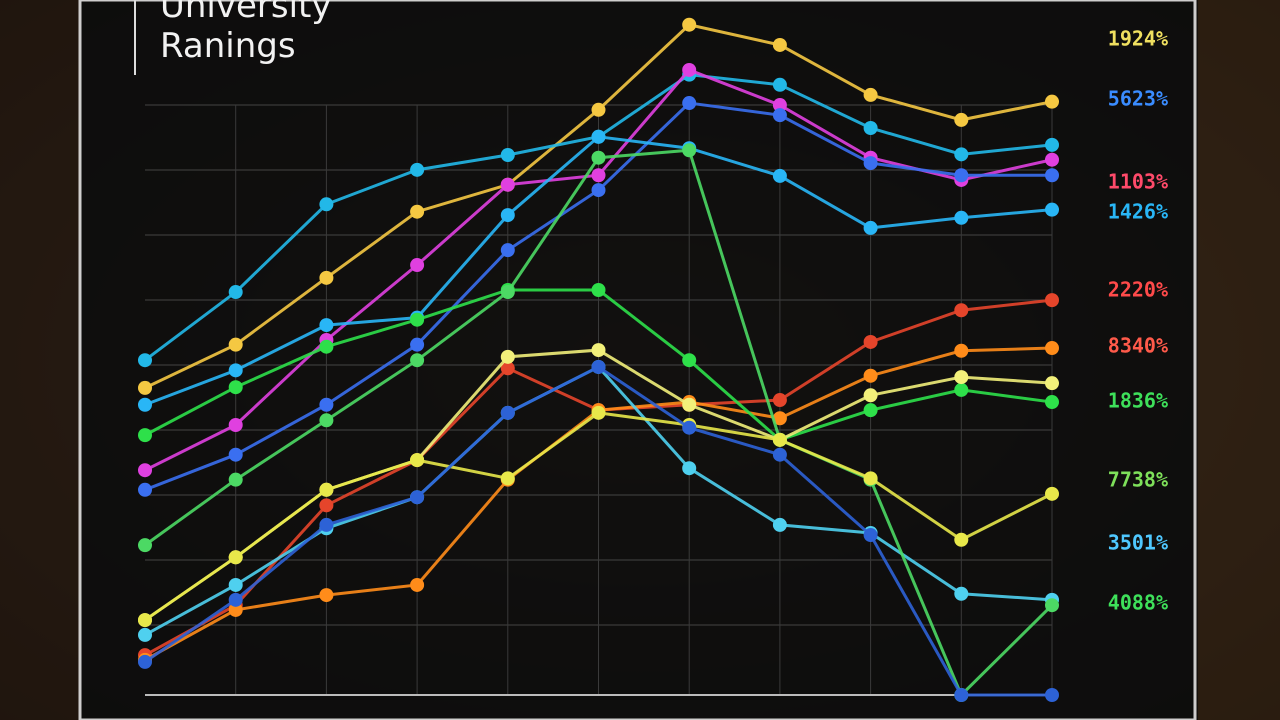 This screenshot has height=720, width=1280. I want to click on left-shelf, so click(40, 360).